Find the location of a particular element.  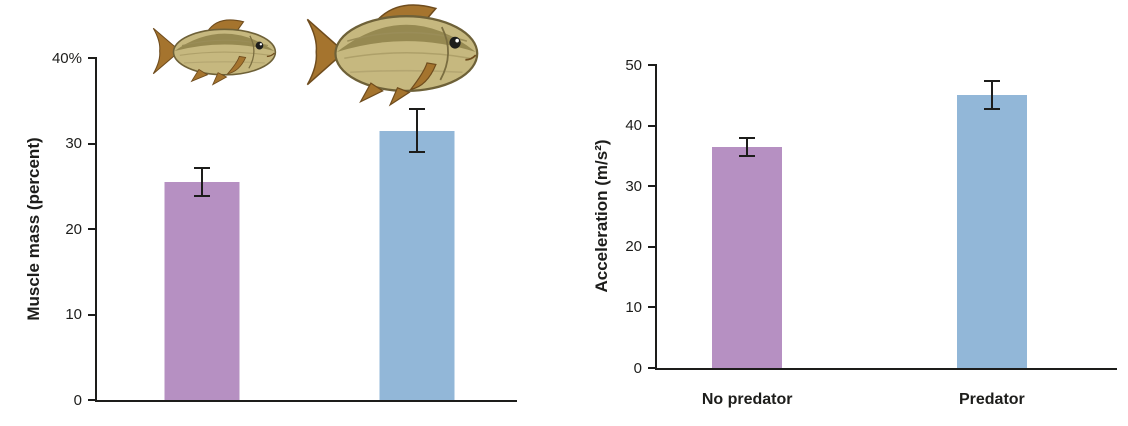

x-label-no-predator: No predator is located at coordinates (747, 399).